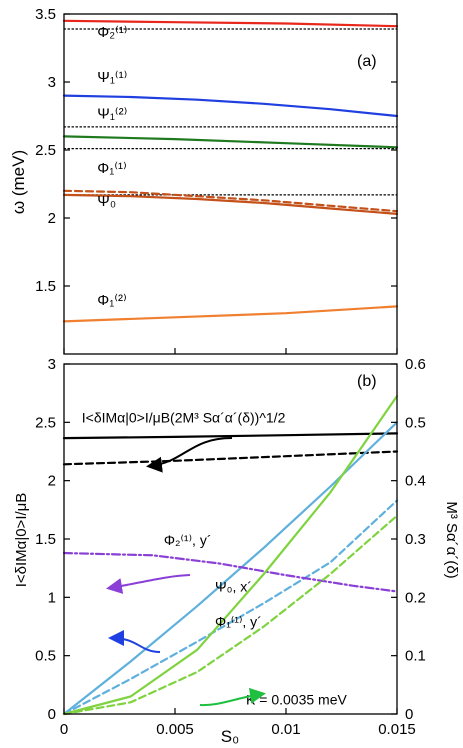  I want to click on panel-b-ylabel-right: M³ Sα´α´(δ), so click(451, 539).